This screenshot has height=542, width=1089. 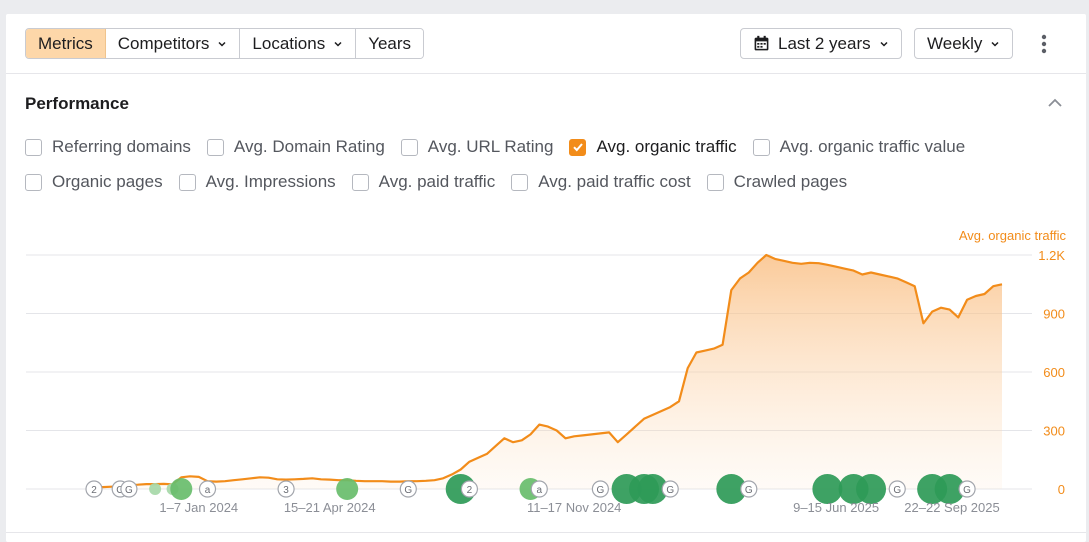 I want to click on metric-avg-domain-rating: Avg. Domain Rating, so click(x=295, y=147).